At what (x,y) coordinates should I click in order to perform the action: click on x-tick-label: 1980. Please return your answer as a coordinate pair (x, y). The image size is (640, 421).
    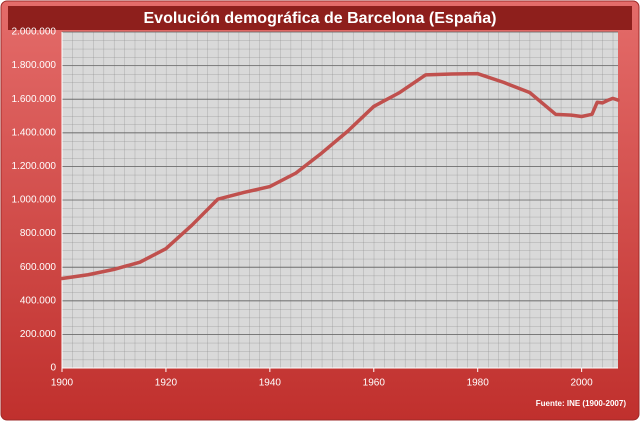
    Looking at the image, I should click on (478, 383).